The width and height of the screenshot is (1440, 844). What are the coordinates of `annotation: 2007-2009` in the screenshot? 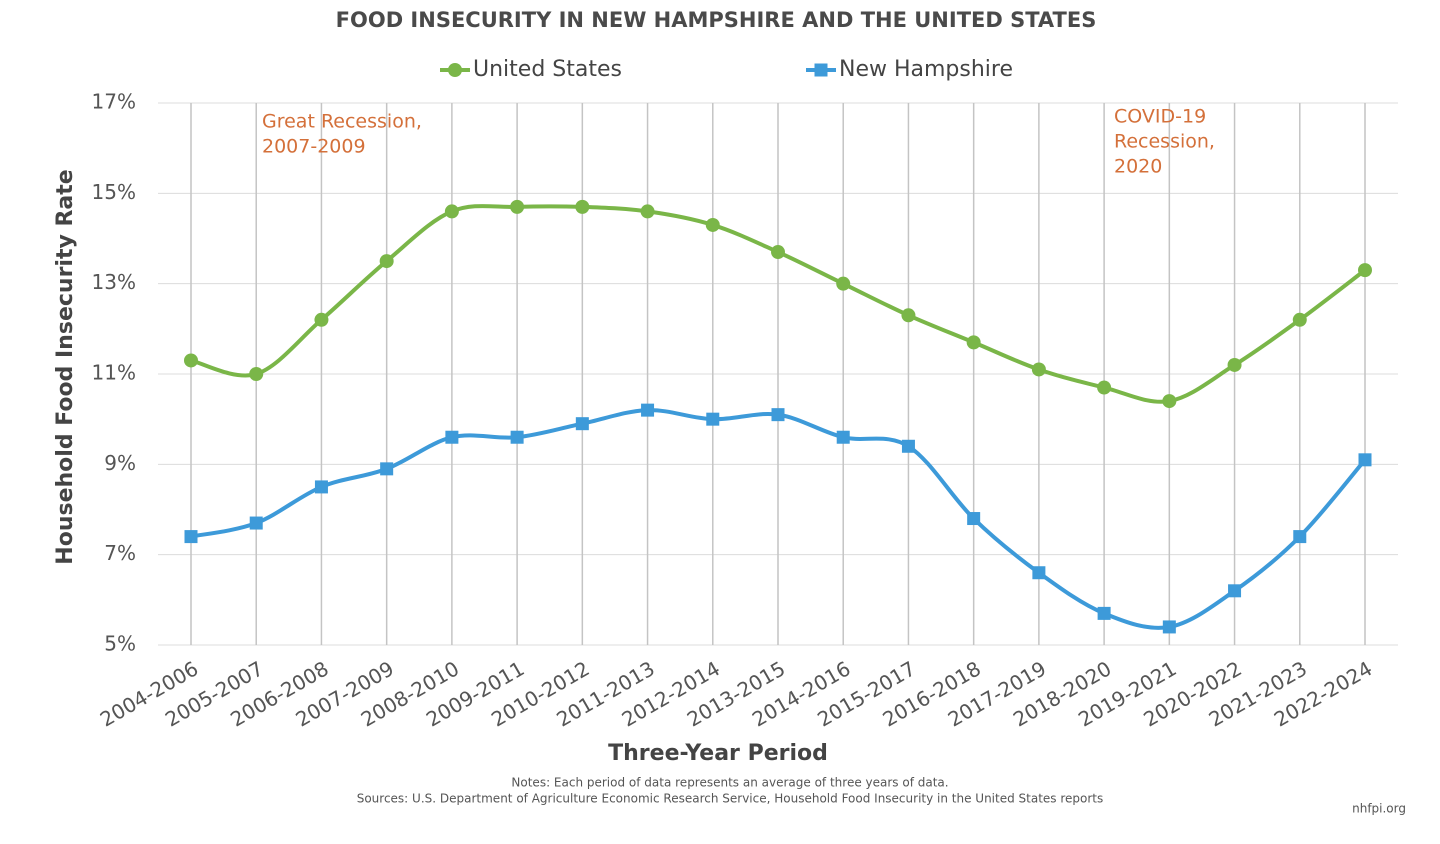 It's located at (314, 147).